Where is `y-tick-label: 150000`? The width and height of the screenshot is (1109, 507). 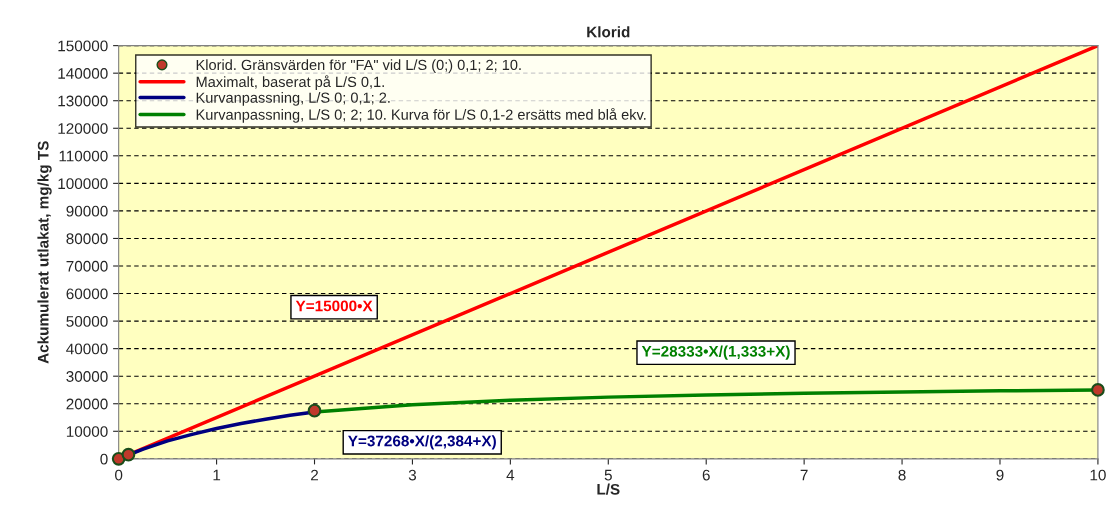
y-tick-label: 150000 is located at coordinates (83, 46).